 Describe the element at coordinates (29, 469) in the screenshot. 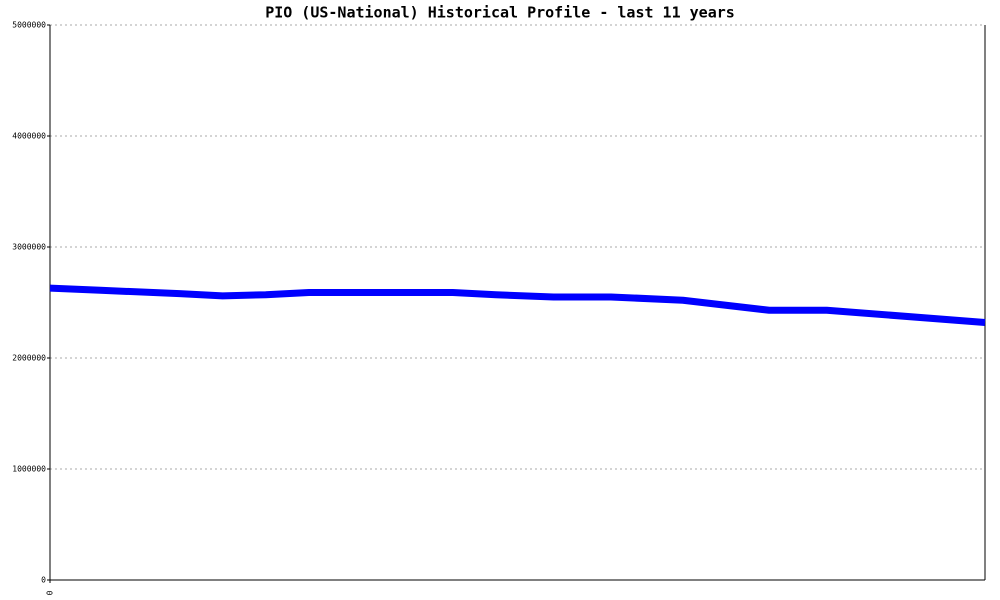

I see `y-tick-label: 1000000` at that location.